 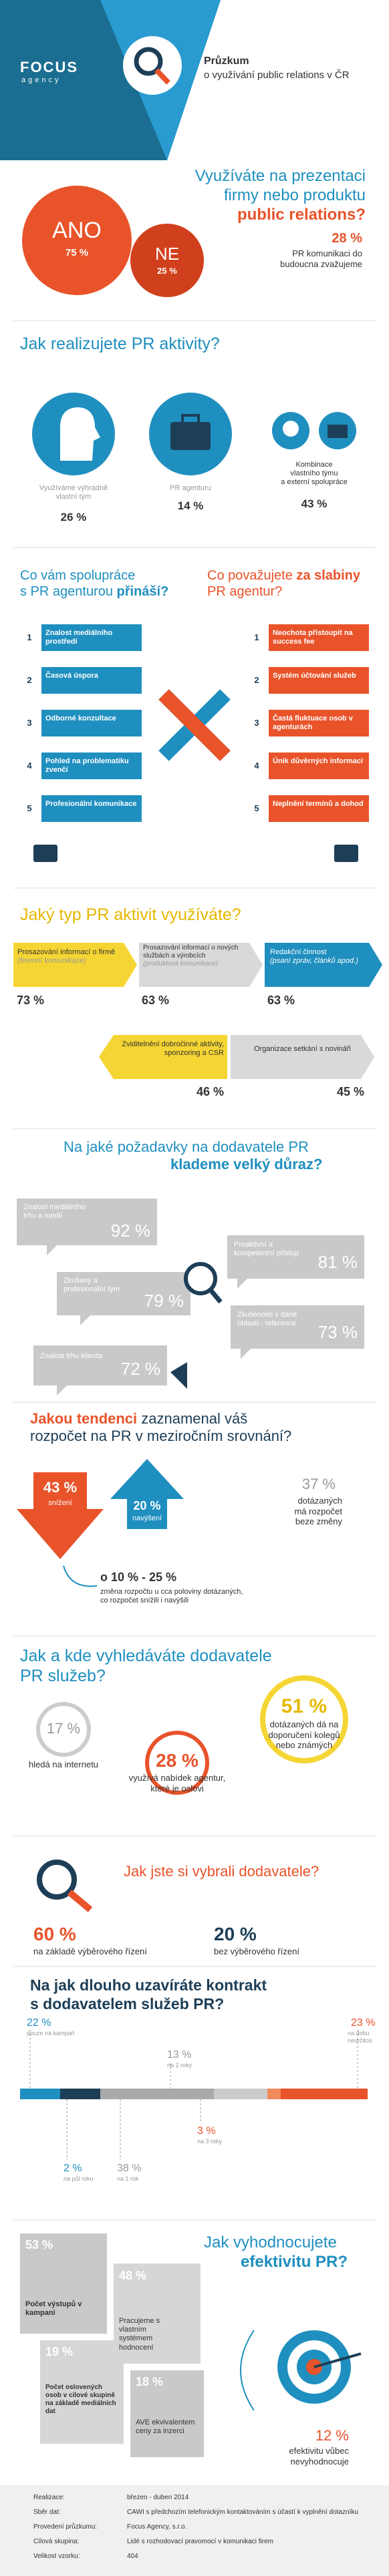 I want to click on no-circle, so click(x=167, y=260).